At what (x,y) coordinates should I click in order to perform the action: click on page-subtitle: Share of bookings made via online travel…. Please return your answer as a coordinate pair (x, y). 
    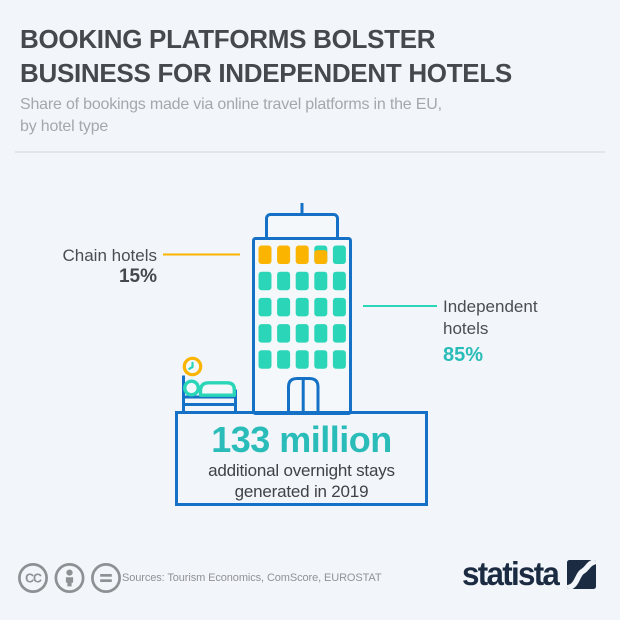
    Looking at the image, I should click on (231, 115).